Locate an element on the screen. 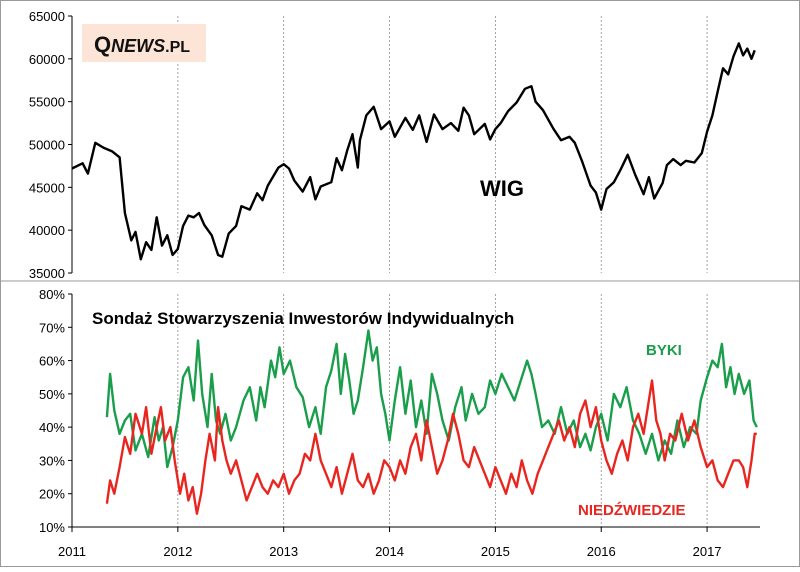  wig-y-tick-label: 40000 is located at coordinates (47, 230).